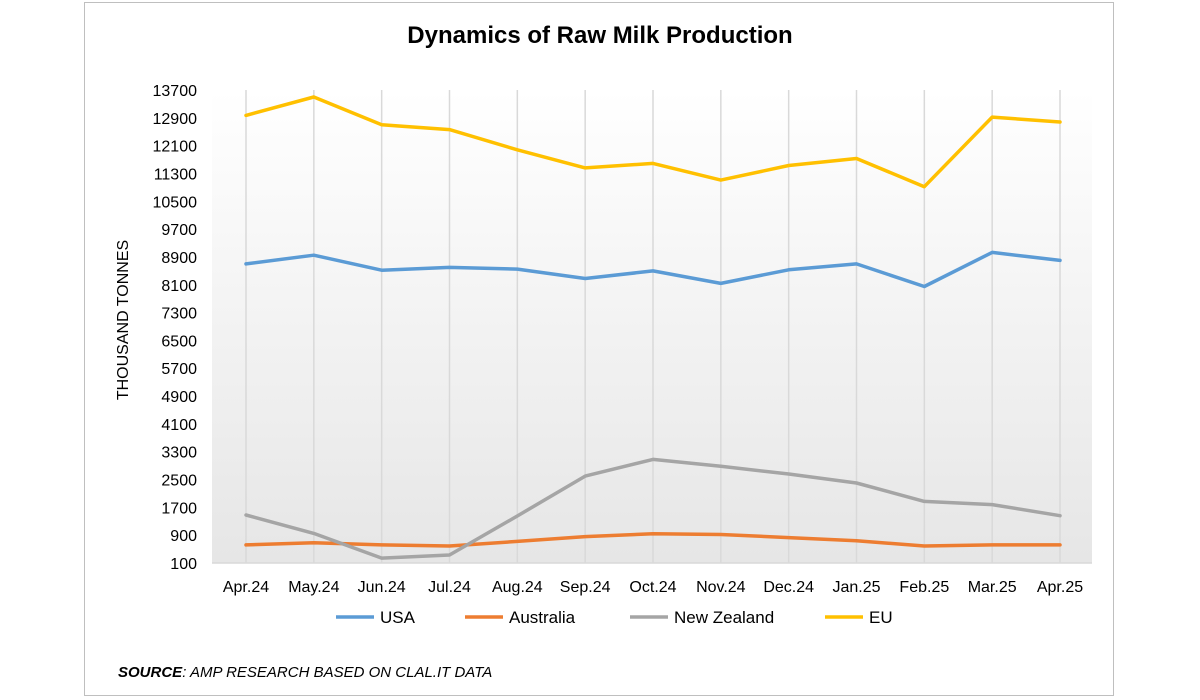 This screenshot has width=1200, height=700. Describe the element at coordinates (175, 91) in the screenshot. I see `y-tick-label: 13700` at that location.